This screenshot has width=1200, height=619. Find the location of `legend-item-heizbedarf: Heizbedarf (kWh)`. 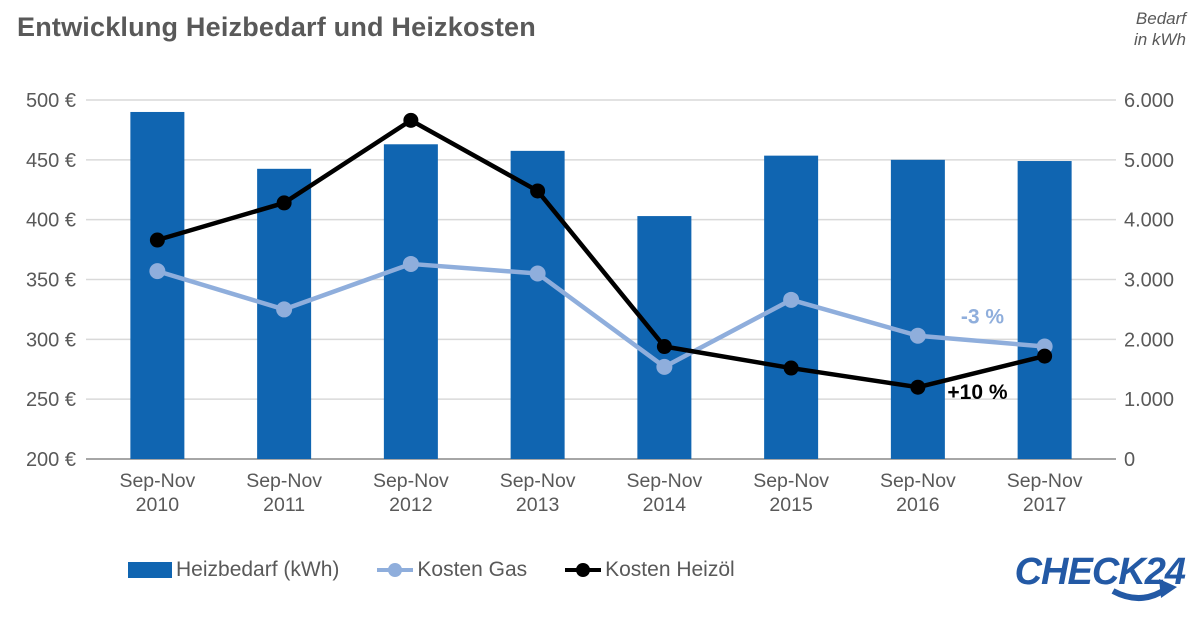

legend-item-heizbedarf: Heizbedarf (kWh) is located at coordinates (233, 570).